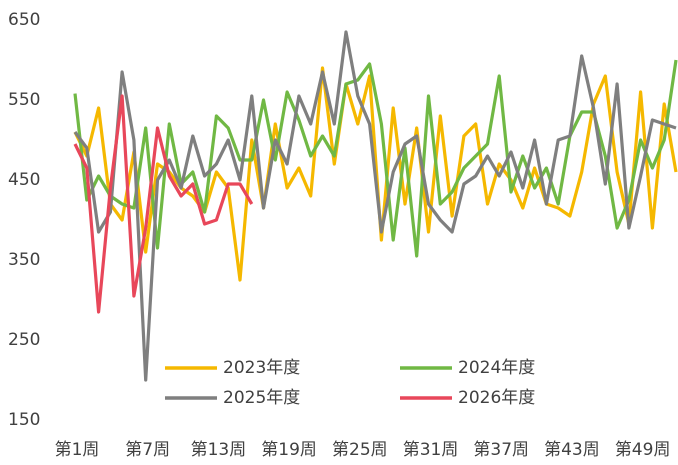 The image size is (678, 465). Describe the element at coordinates (24, 340) in the screenshot. I see `y-tick-label: 250` at that location.